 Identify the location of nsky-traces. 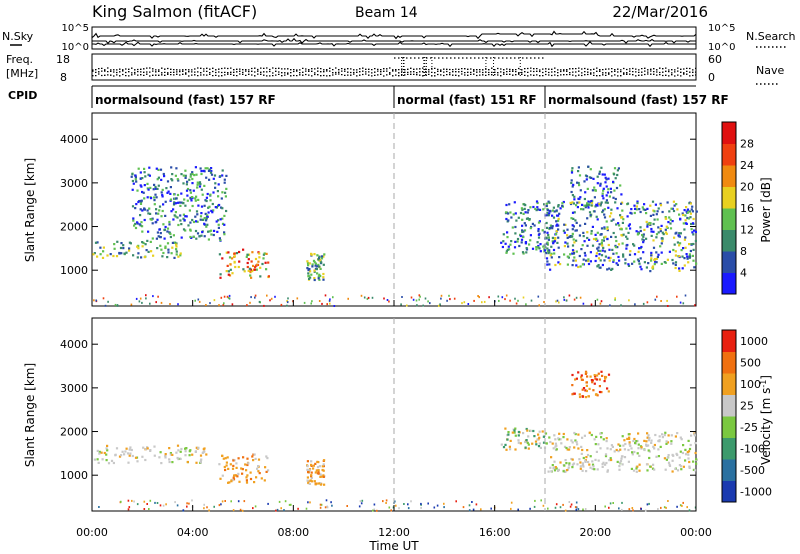
(394, 39).